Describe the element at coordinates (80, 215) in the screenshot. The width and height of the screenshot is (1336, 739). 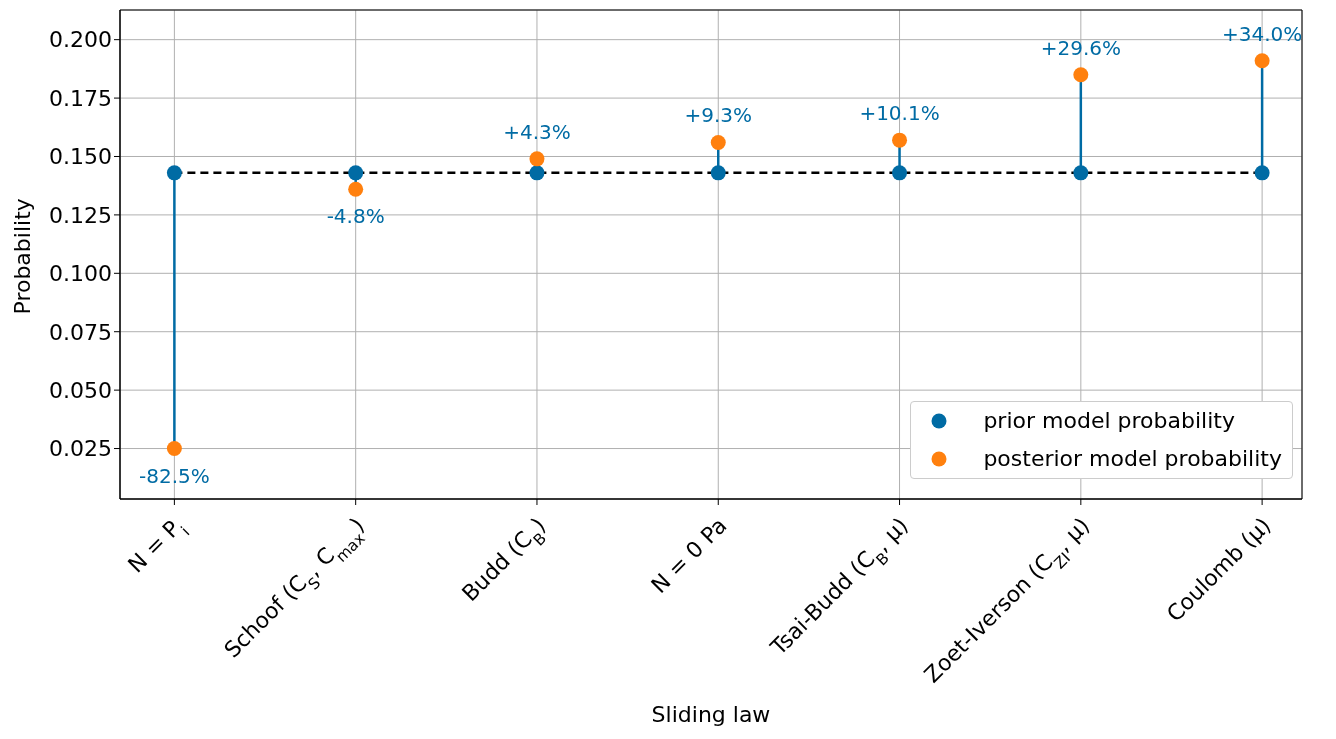
I see `y-tick-label: 0.125` at that location.